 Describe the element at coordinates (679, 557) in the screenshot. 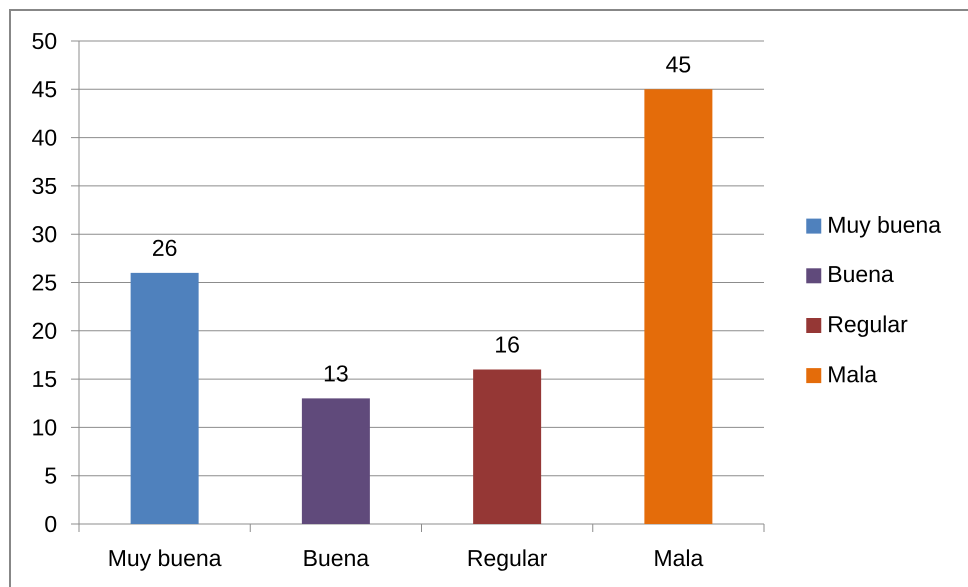

I see `x-tick-label: Mala` at that location.